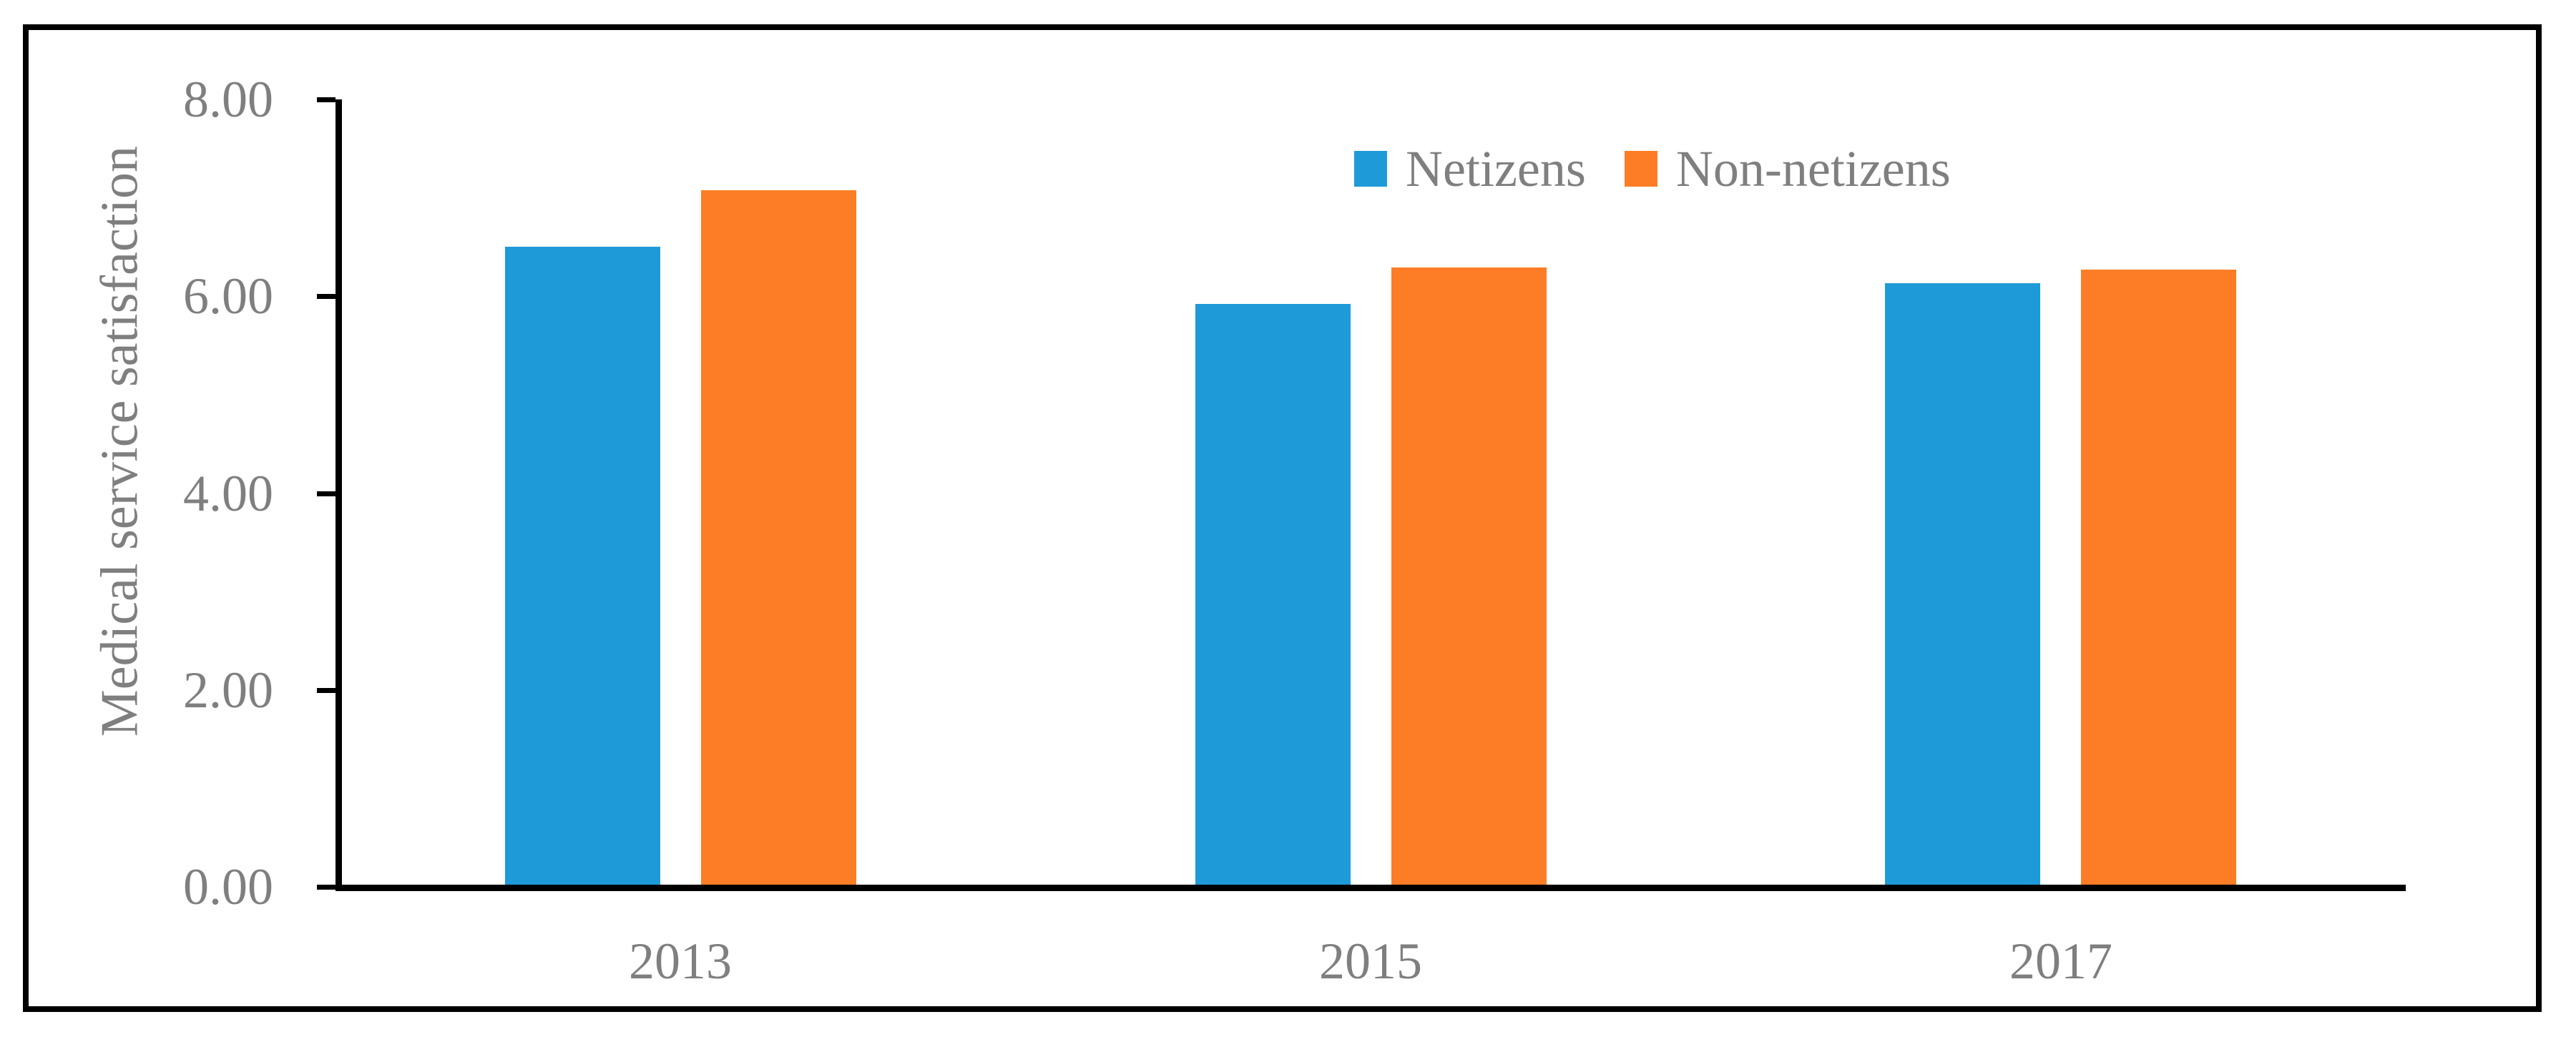  Describe the element at coordinates (1963, 584) in the screenshot. I see `bar-netizens-2017` at that location.